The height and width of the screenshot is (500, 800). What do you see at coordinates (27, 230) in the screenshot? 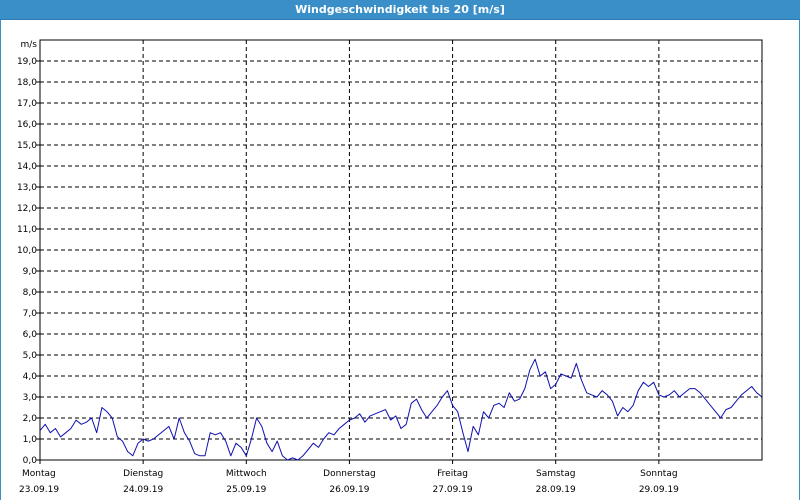
I see `y-tick-label: 11,0` at bounding box center [27, 230].